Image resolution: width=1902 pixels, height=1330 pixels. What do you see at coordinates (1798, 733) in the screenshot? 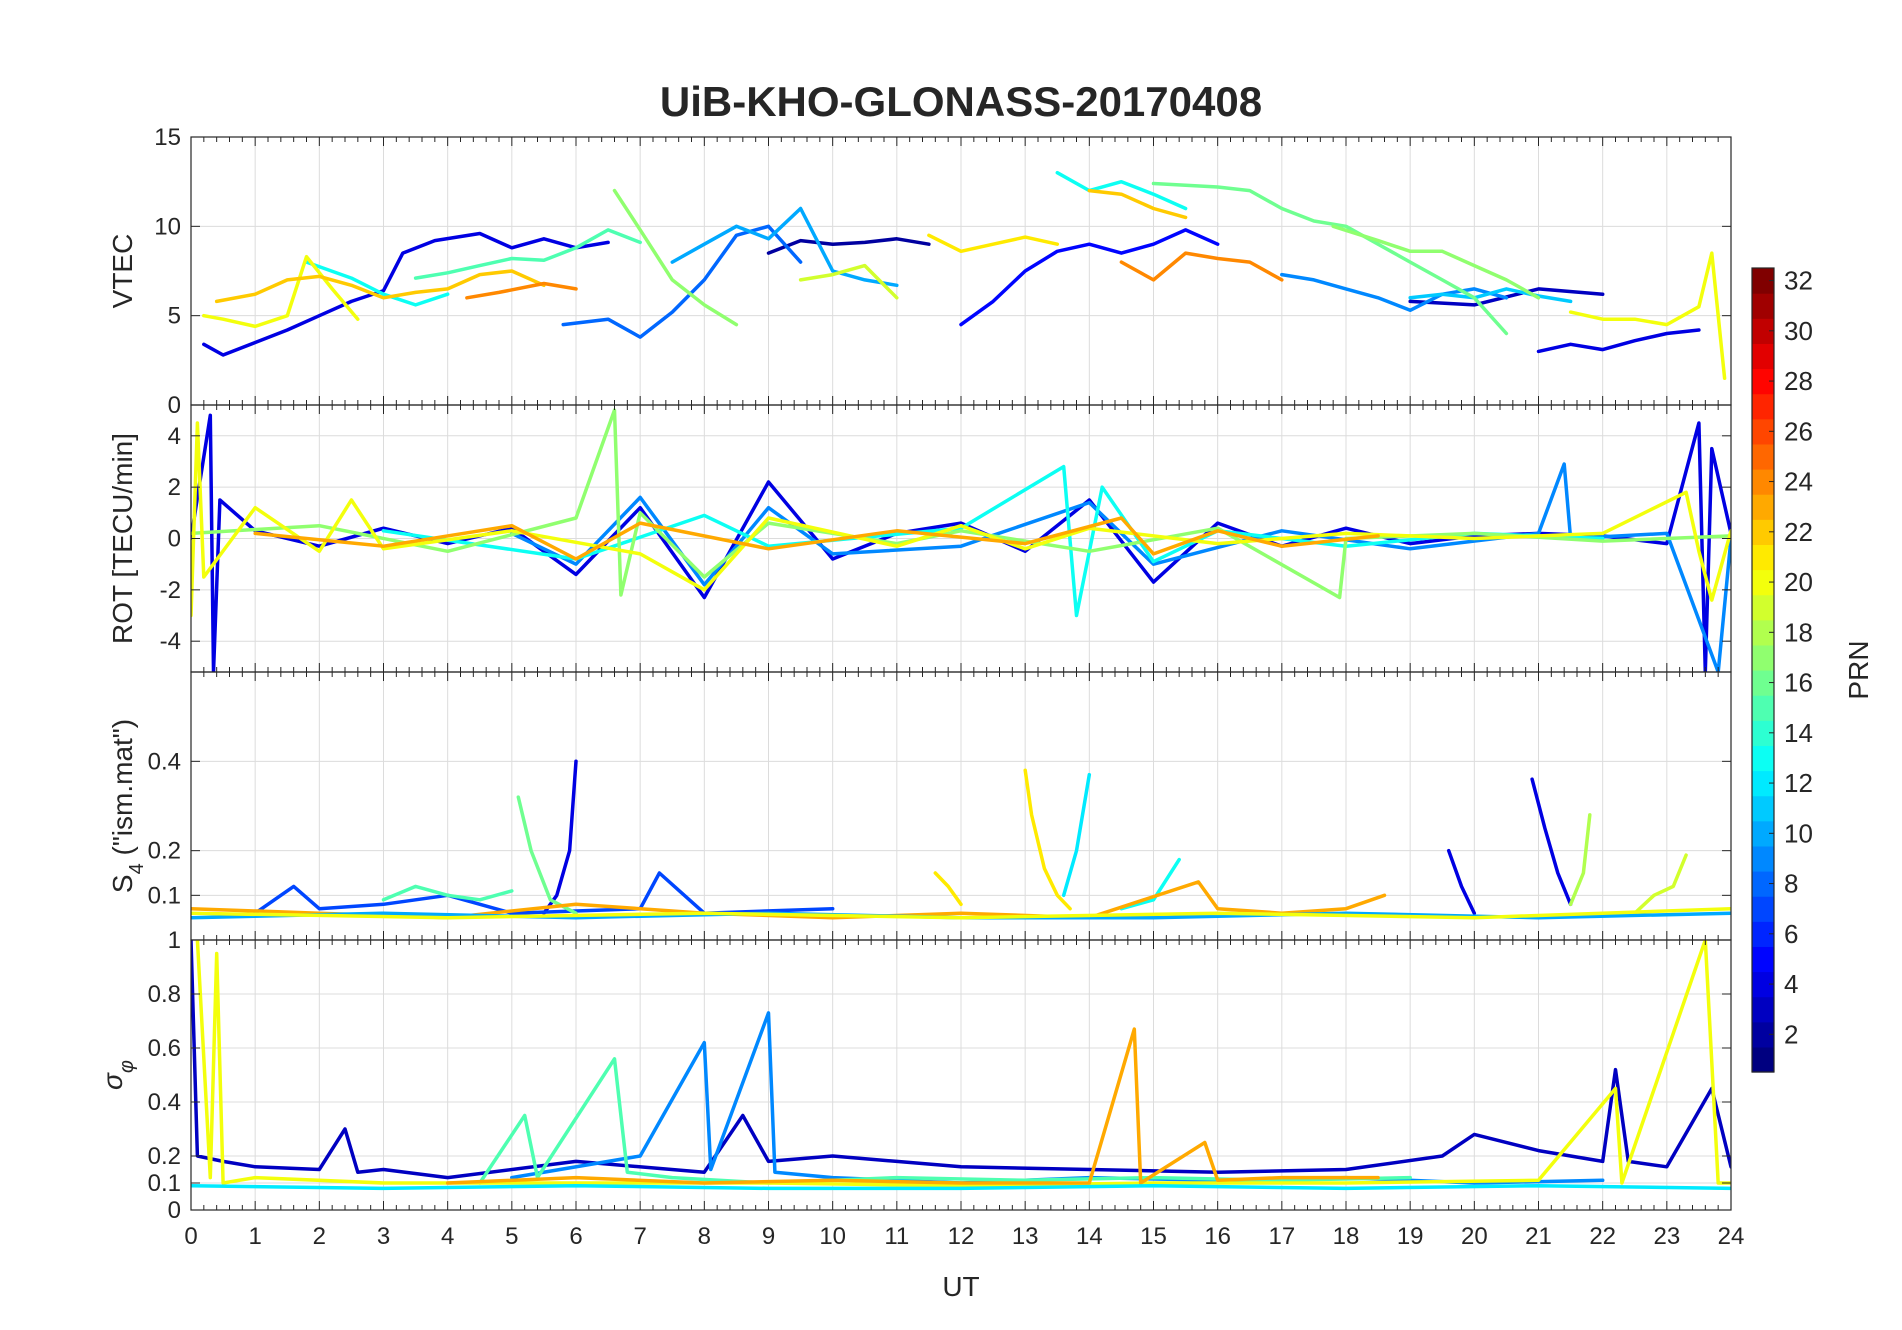
I see `colorbar-tick-label: 14` at bounding box center [1798, 733].